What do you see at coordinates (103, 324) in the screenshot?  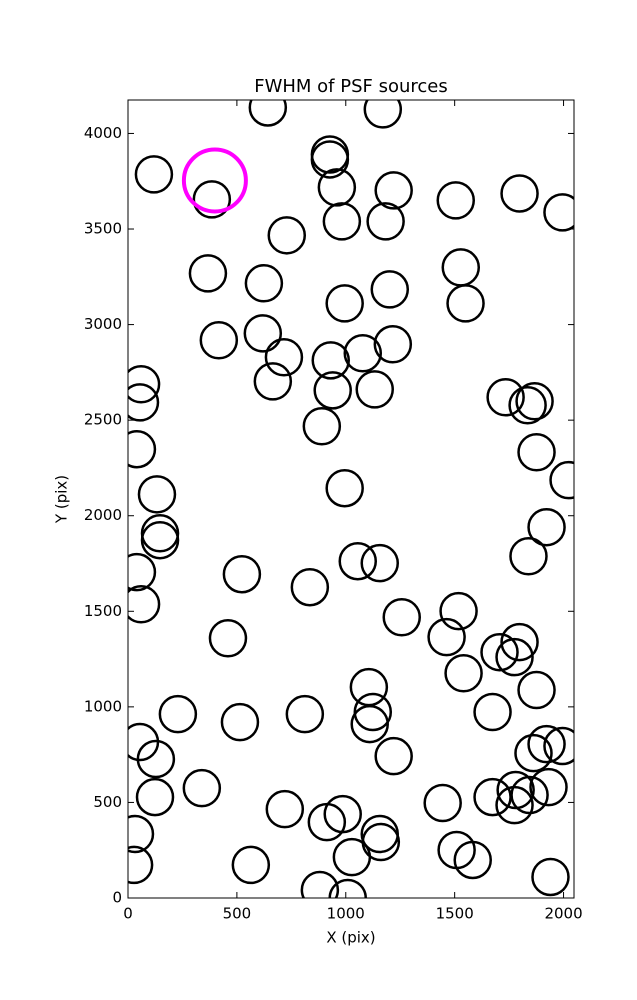 I see `y-tick-label: 3000` at bounding box center [103, 324].